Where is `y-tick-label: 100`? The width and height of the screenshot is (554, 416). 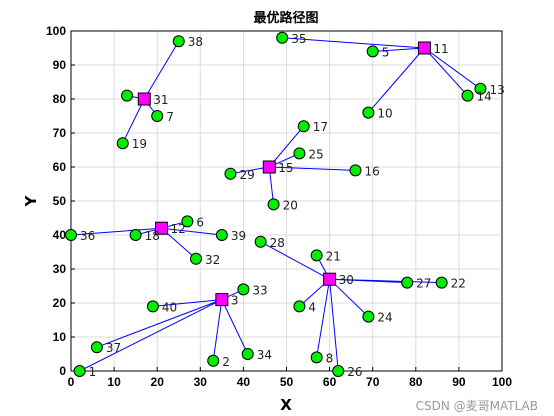
y-tick-label: 100 is located at coordinates (56, 31).